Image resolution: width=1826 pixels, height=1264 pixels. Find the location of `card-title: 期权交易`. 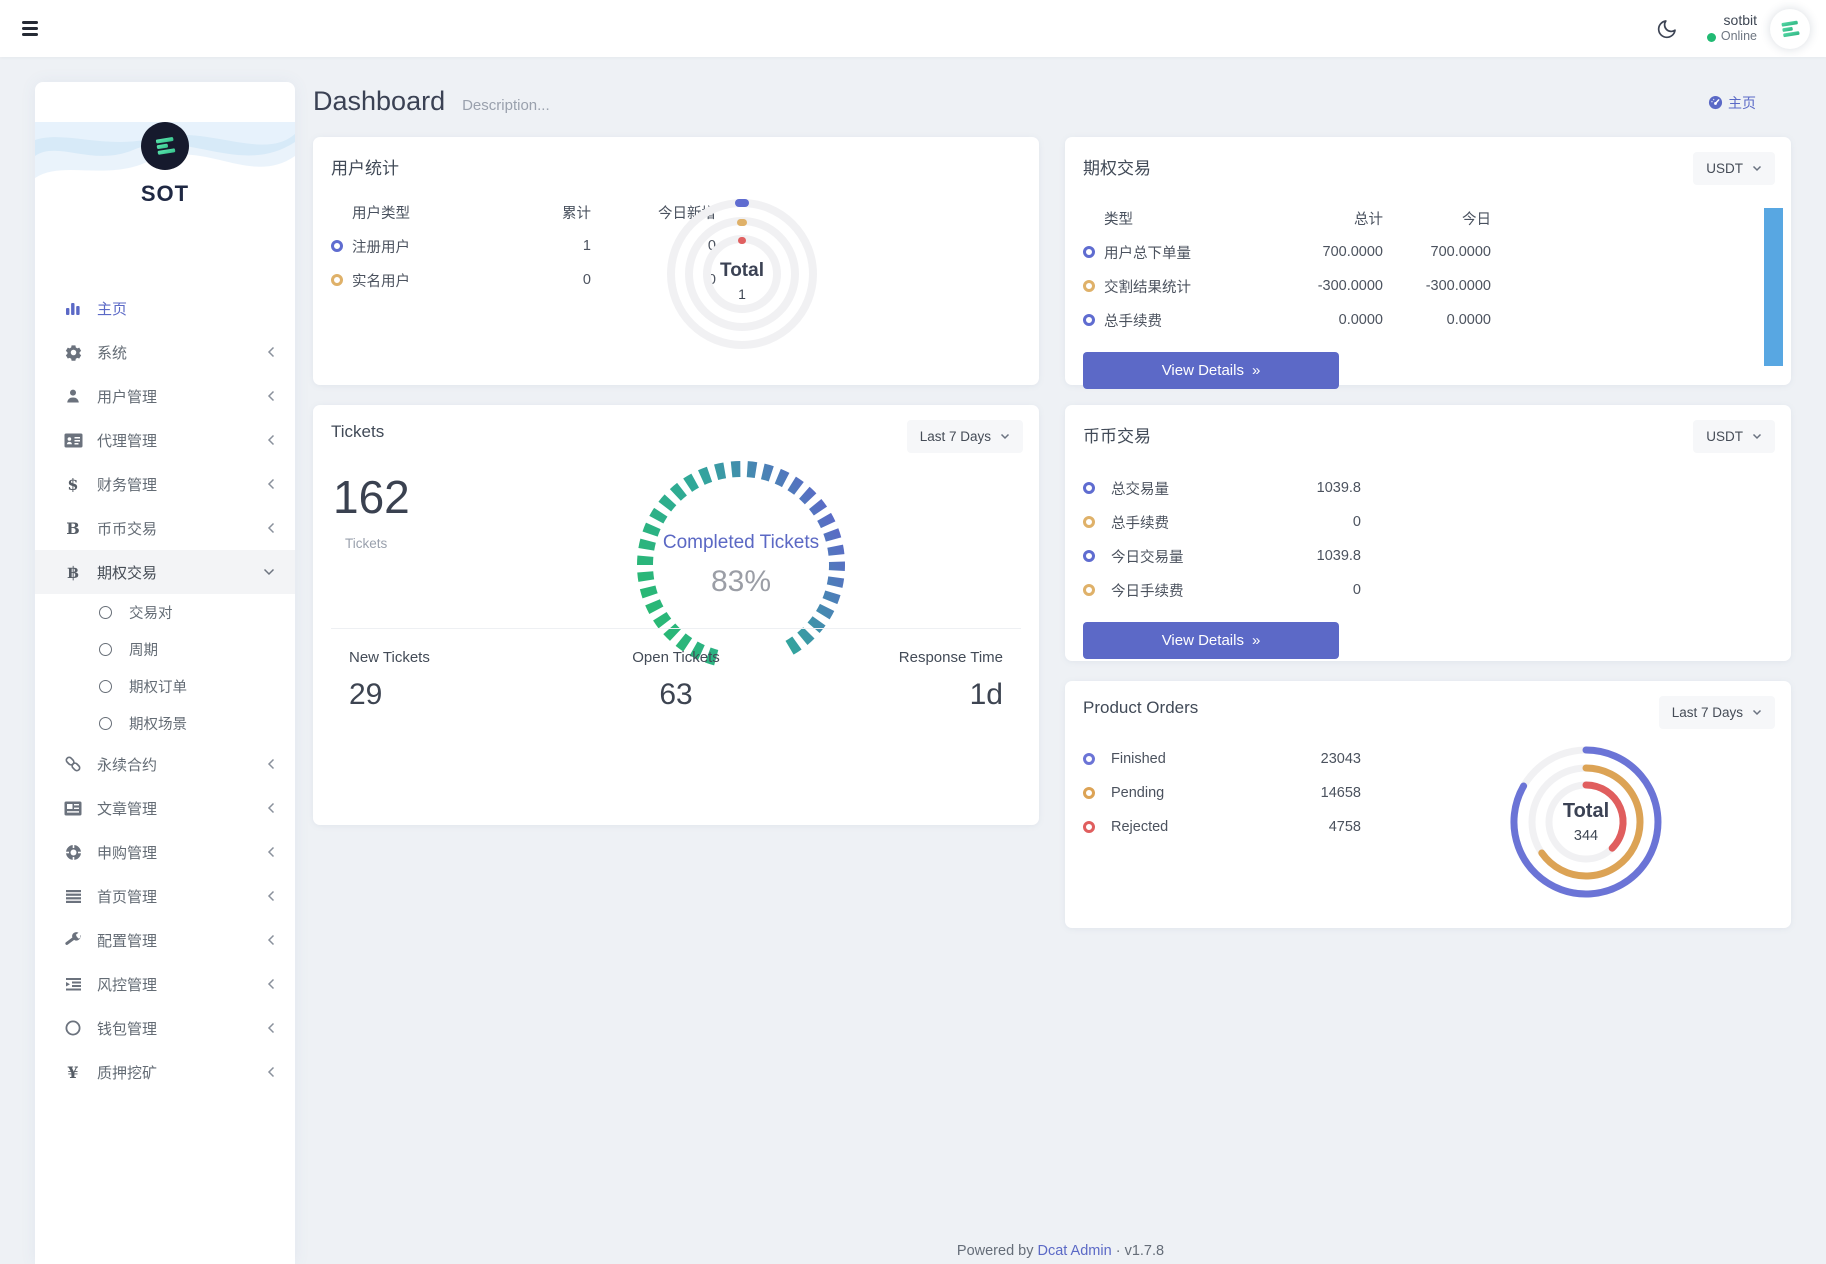

card-title: 期权交易 is located at coordinates (1117, 168).